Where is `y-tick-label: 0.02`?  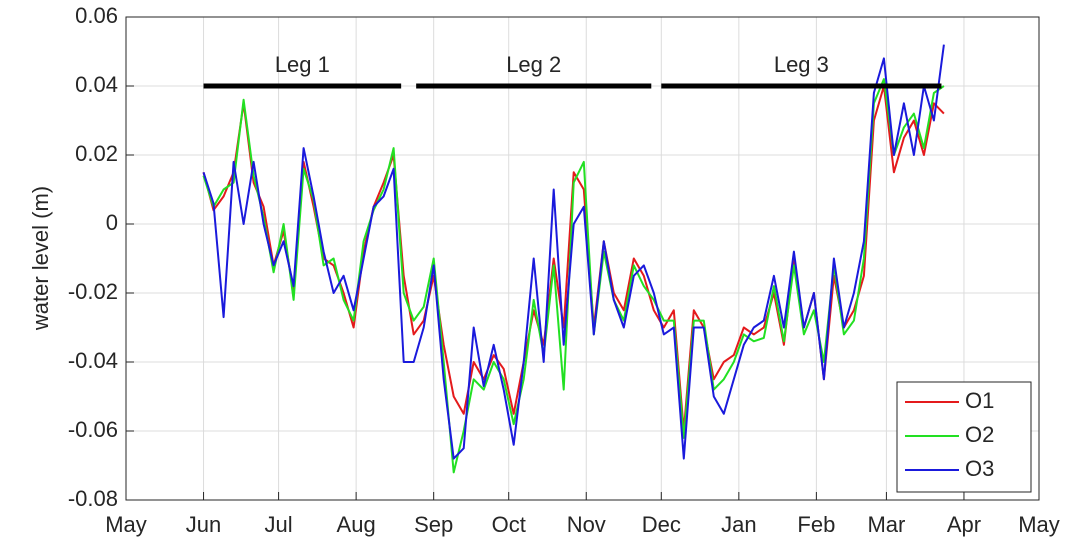 y-tick-label: 0.02 is located at coordinates (96, 153).